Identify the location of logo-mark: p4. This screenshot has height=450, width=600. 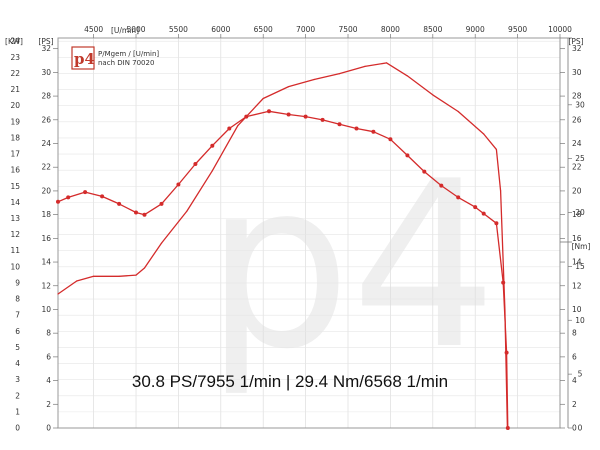
(84, 59).